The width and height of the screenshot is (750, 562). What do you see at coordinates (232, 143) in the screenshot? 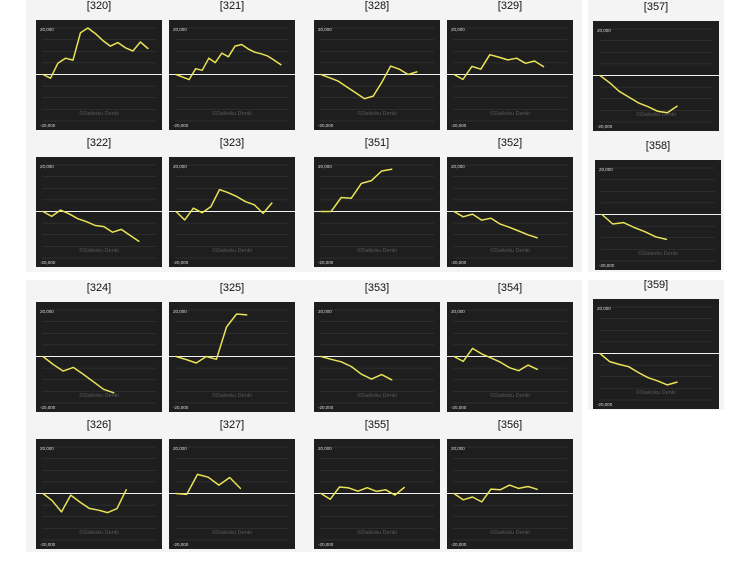
I see `chart-label-323: [323]` at bounding box center [232, 143].